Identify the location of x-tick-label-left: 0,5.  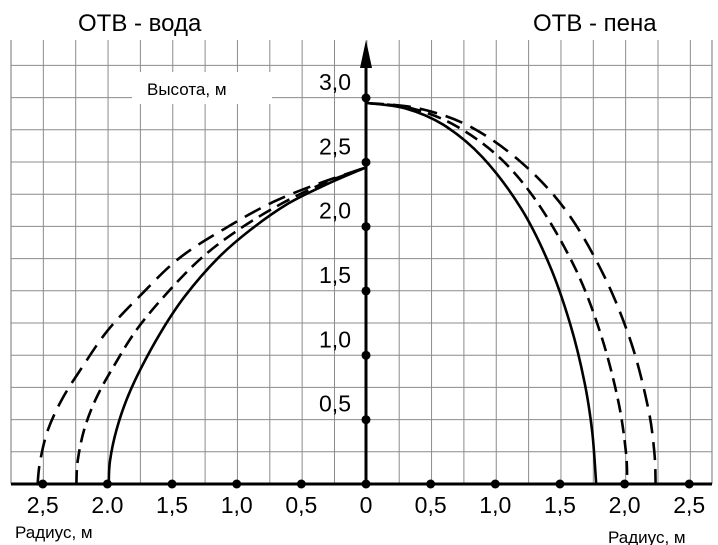
(301, 505).